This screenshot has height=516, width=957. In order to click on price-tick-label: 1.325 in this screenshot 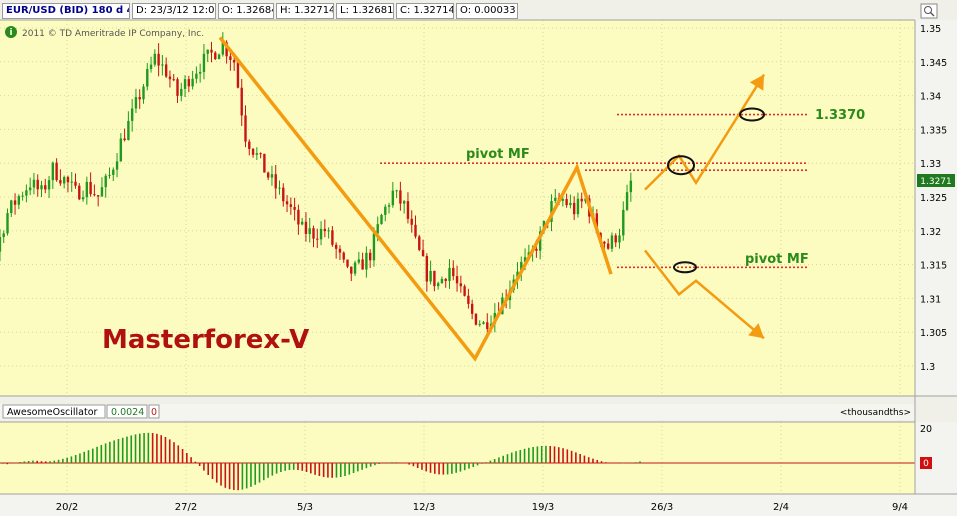, I will do `click(933, 198)`.